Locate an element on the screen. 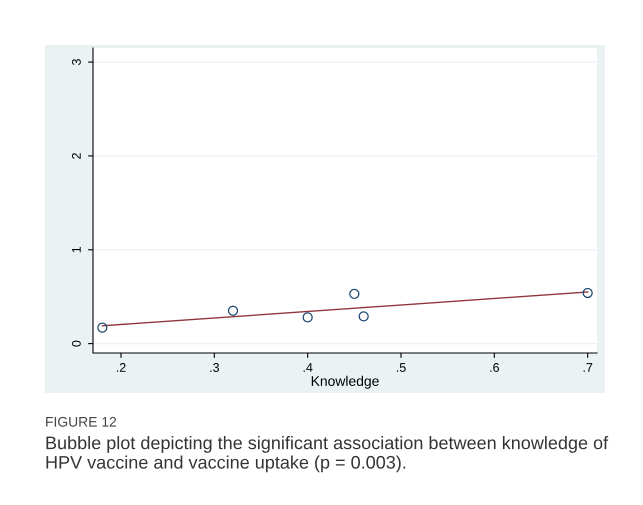 Image resolution: width=643 pixels, height=505 pixels. y-tick-label: 0 is located at coordinates (76, 343).